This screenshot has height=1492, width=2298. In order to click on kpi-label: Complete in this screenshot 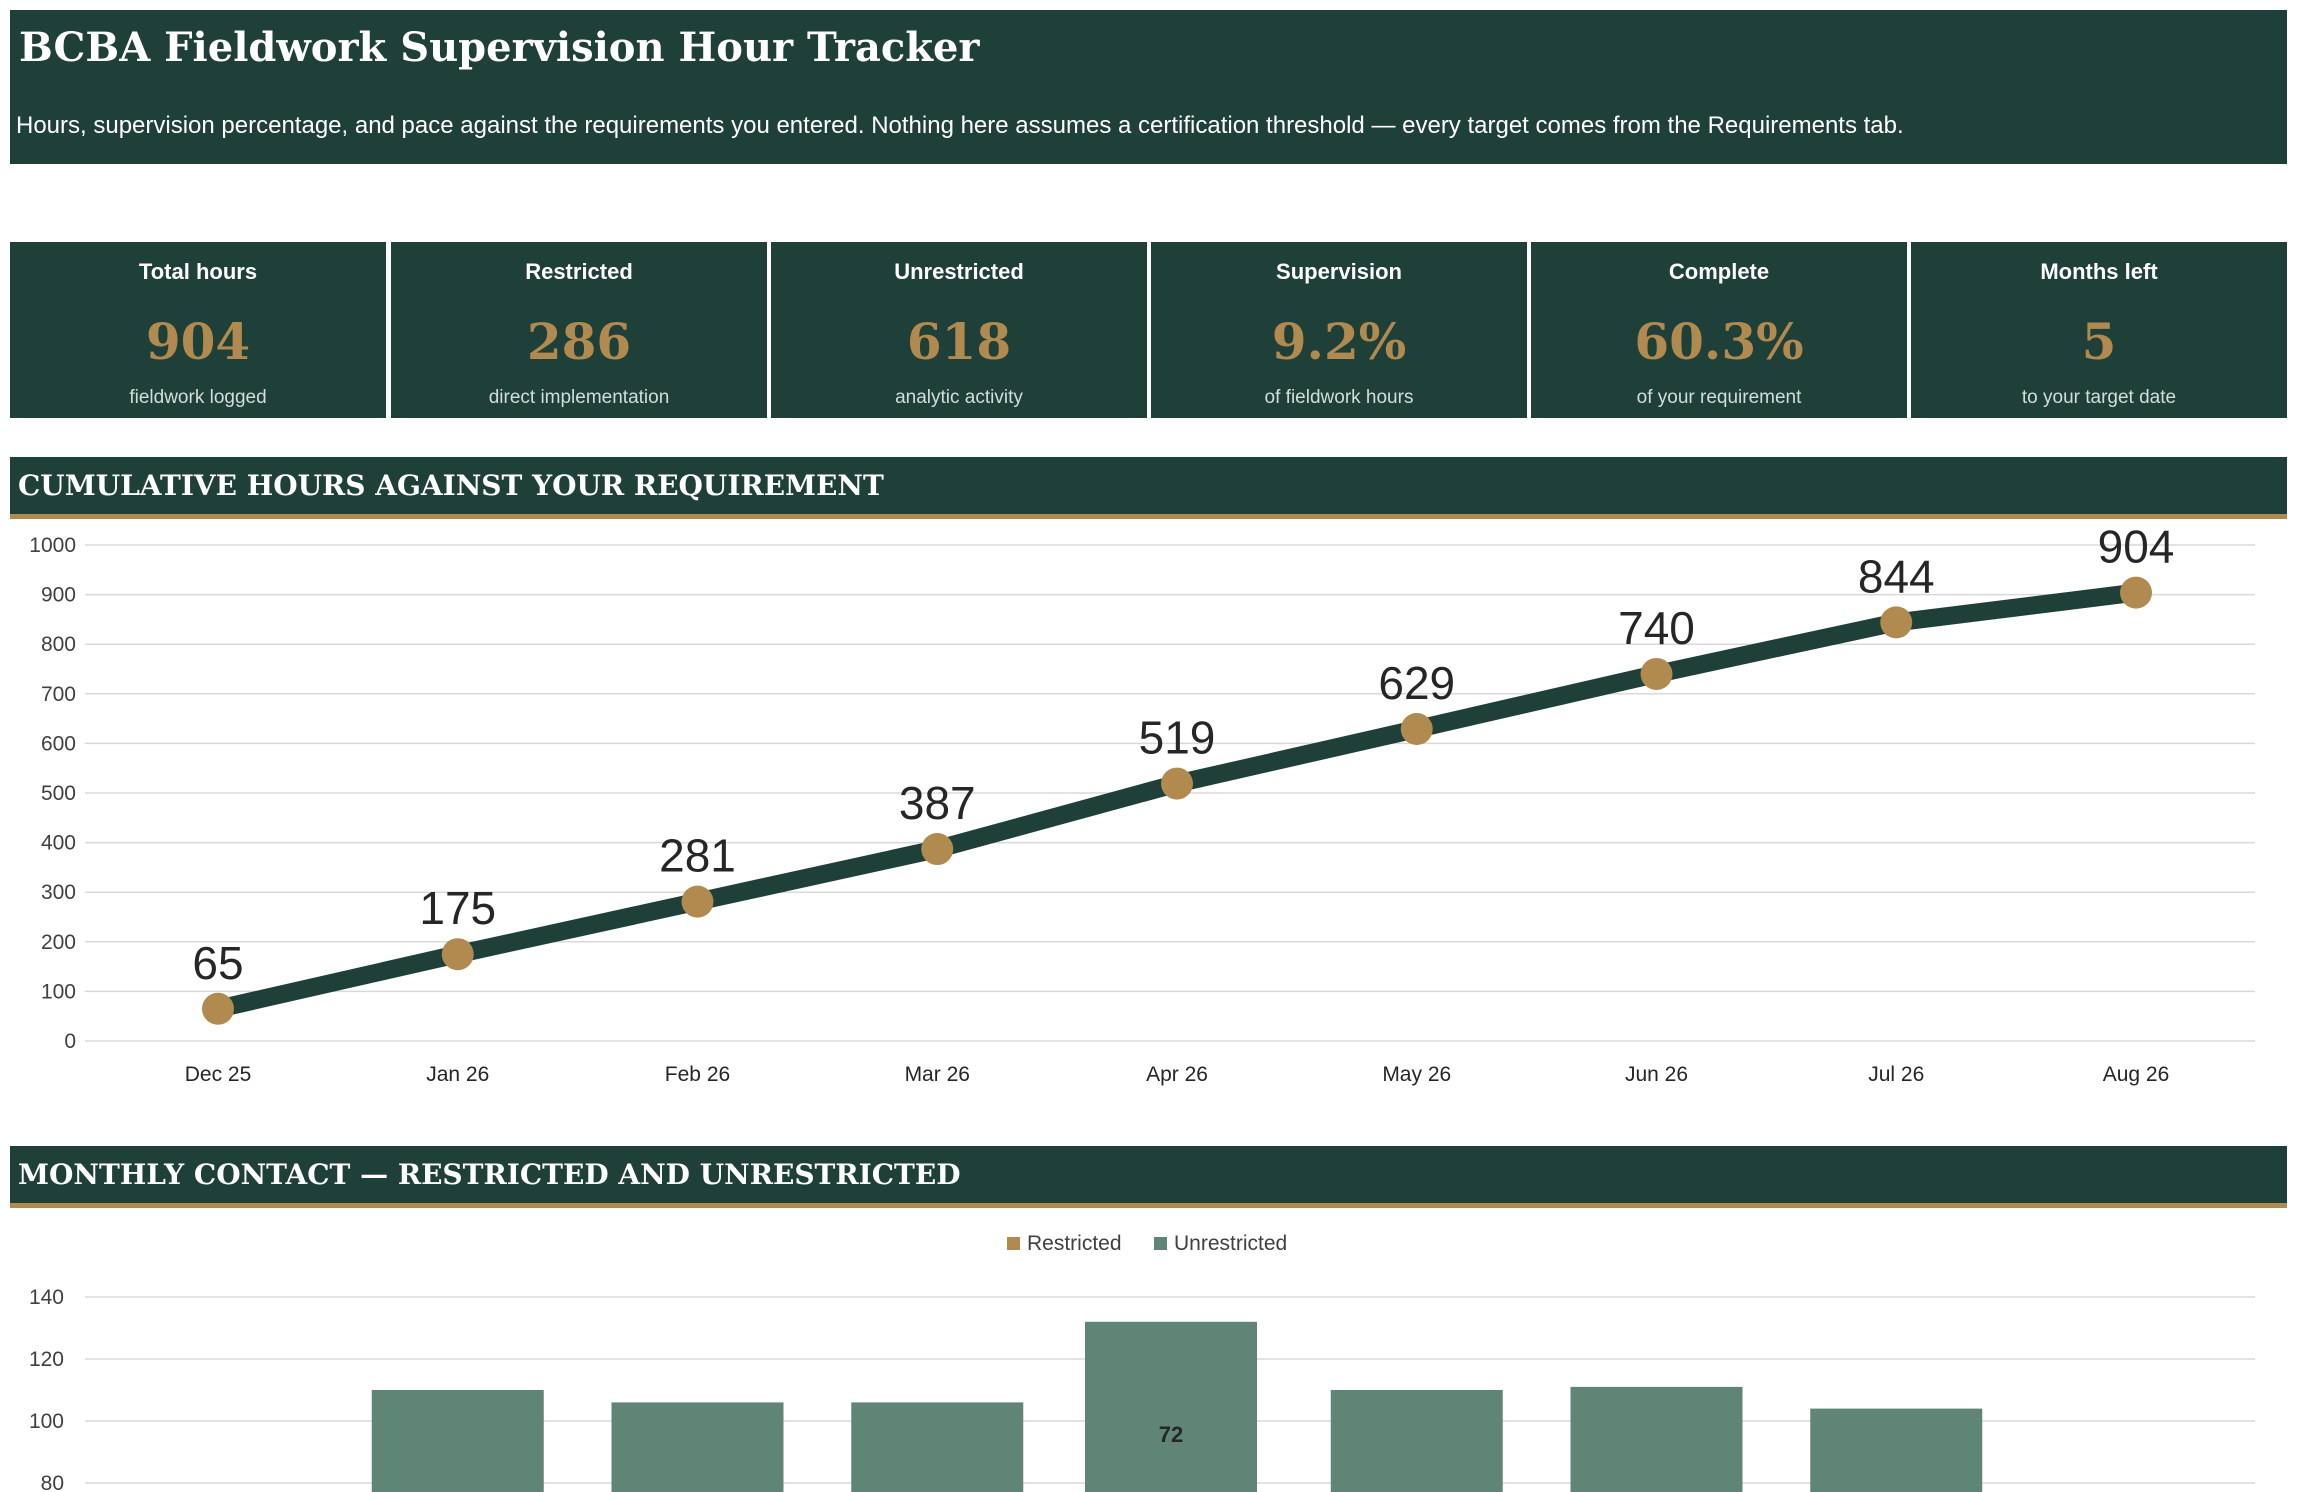, I will do `click(1719, 271)`.